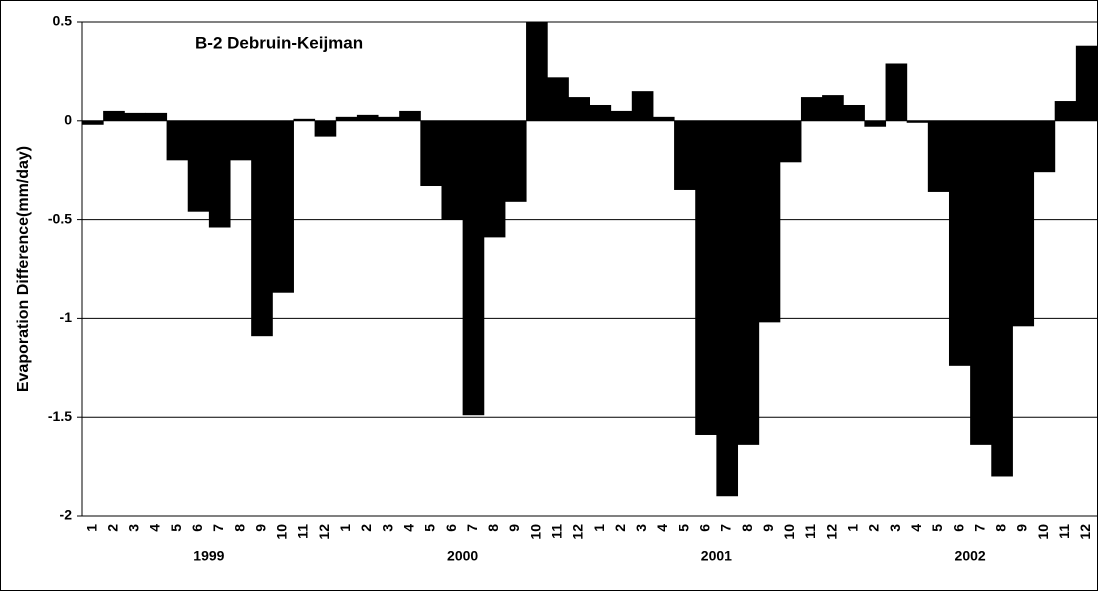  What do you see at coordinates (716, 556) in the screenshot?
I see `year-label: 2001` at bounding box center [716, 556].